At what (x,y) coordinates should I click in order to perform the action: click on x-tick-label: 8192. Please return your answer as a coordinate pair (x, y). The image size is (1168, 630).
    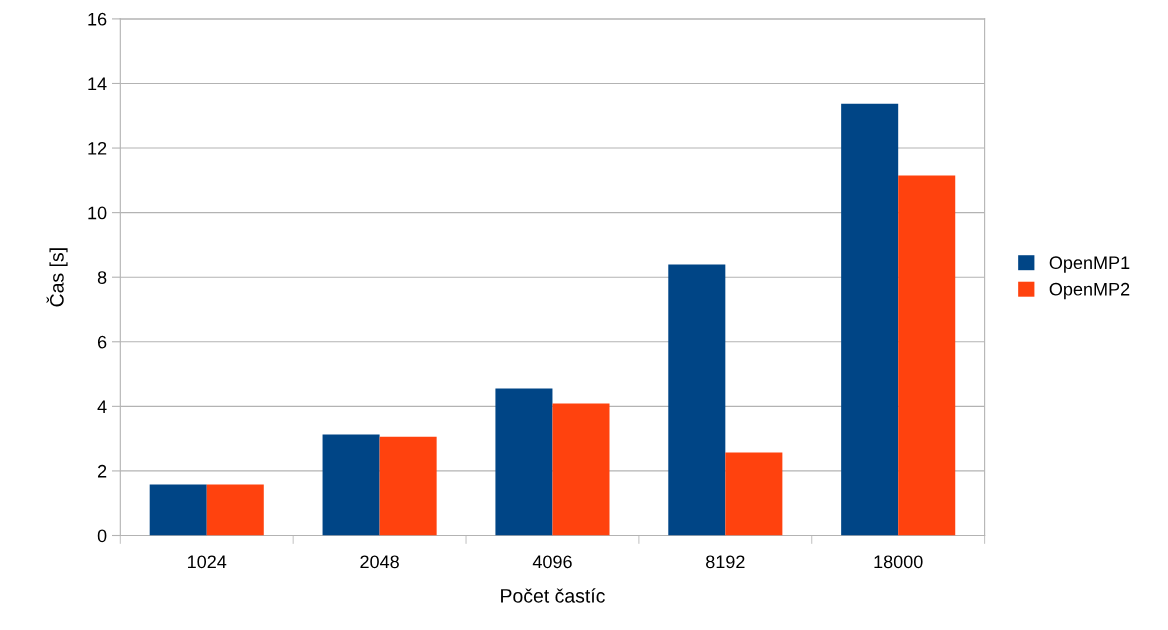
    Looking at the image, I should click on (725, 562).